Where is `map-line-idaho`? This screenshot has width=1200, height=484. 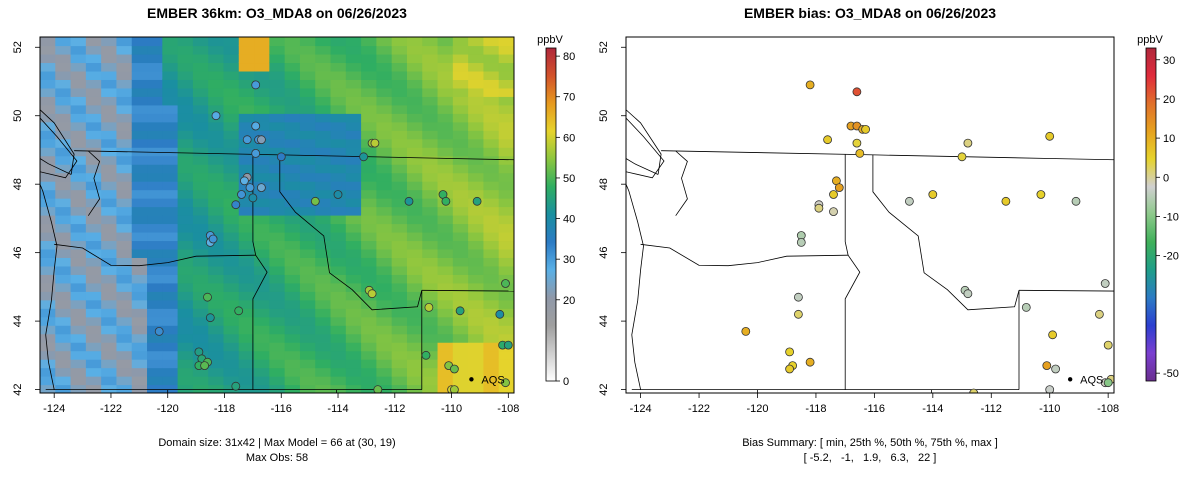 map-line-idaho is located at coordinates (852, 272).